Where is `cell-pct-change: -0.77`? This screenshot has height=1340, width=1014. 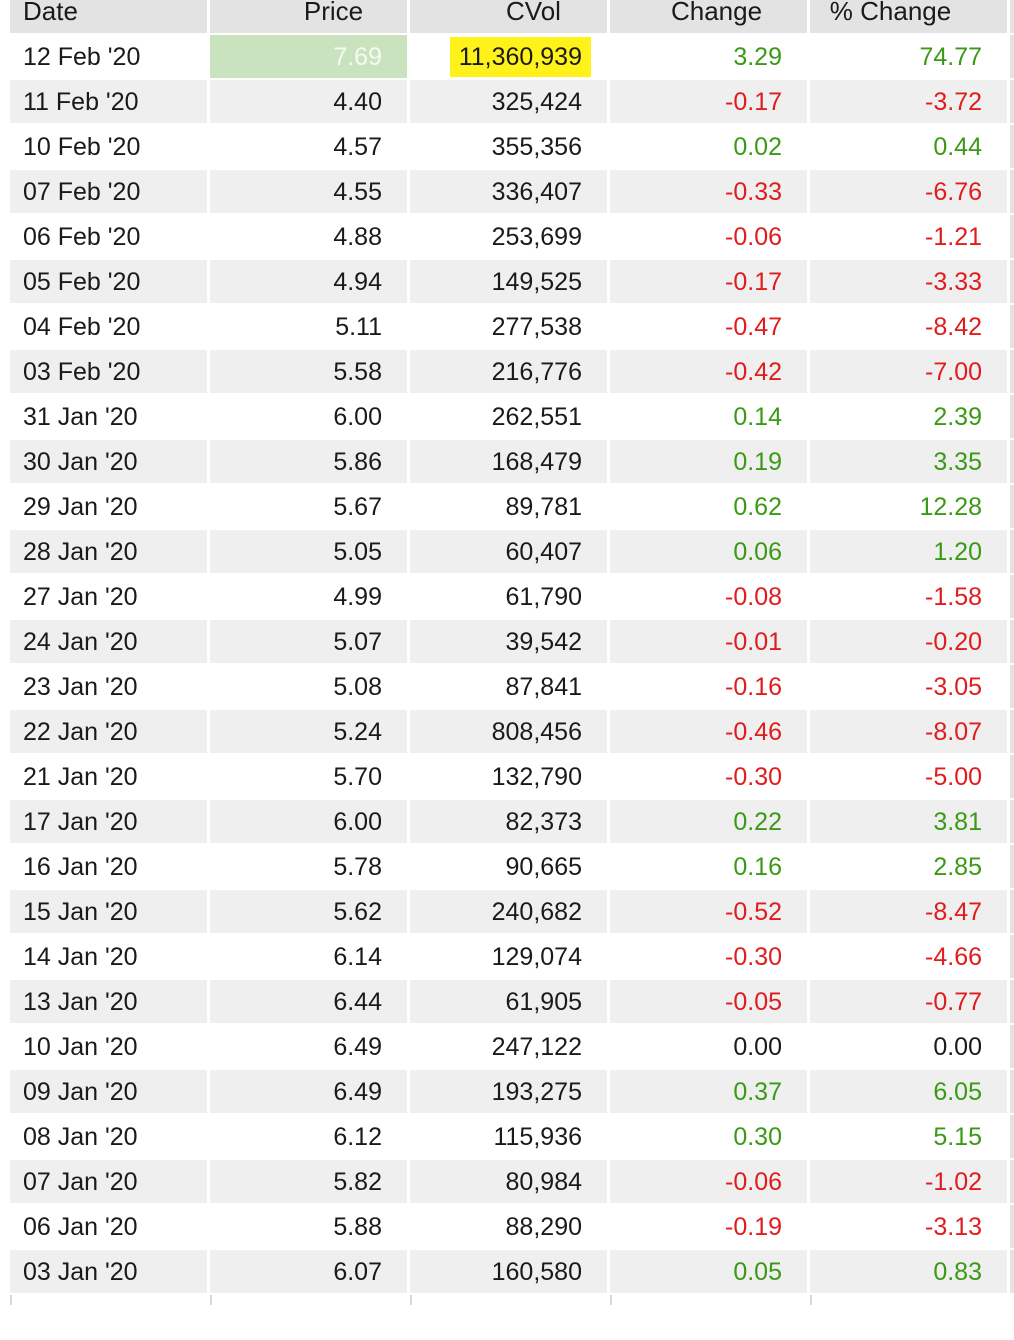
cell-pct-change: -0.77 is located at coordinates (908, 1001).